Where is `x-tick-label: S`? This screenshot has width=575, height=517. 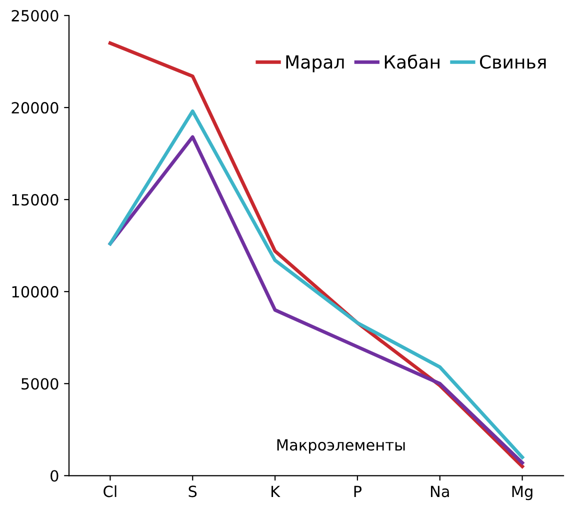 x-tick-label: S is located at coordinates (192, 492).